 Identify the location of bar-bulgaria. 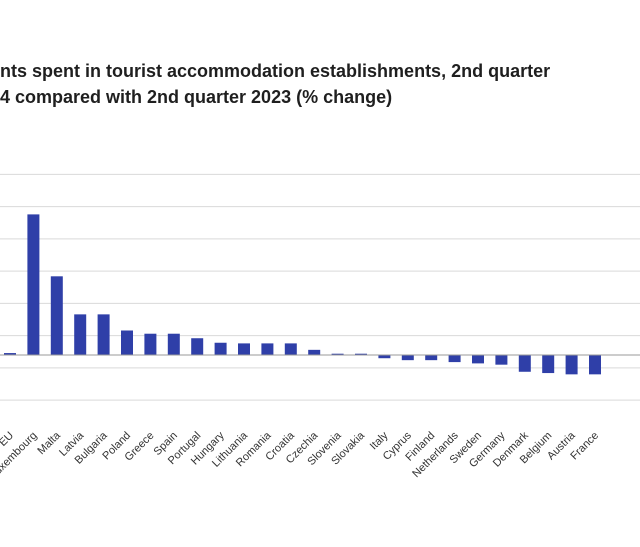
(103, 334).